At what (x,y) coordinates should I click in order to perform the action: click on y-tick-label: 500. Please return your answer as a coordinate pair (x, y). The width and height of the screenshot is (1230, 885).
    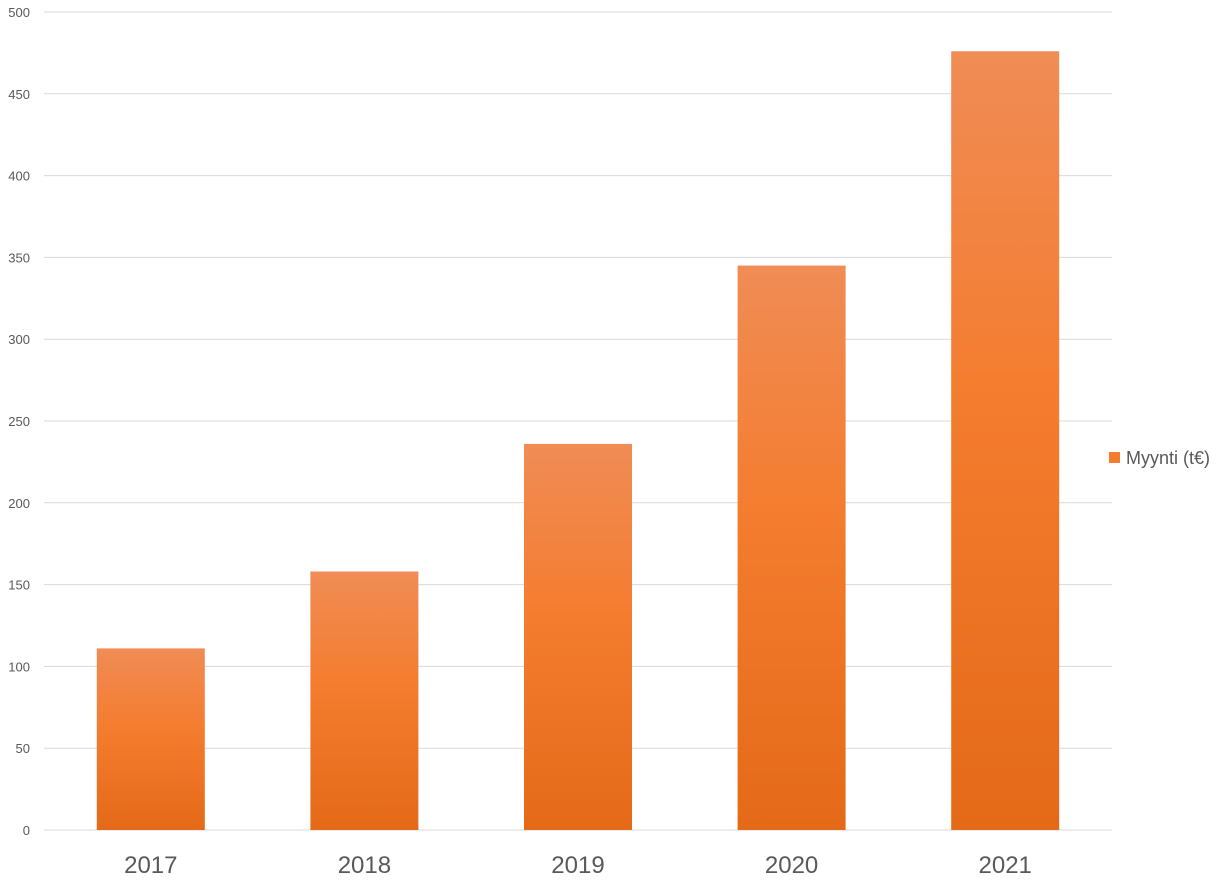
    Looking at the image, I should click on (19, 12).